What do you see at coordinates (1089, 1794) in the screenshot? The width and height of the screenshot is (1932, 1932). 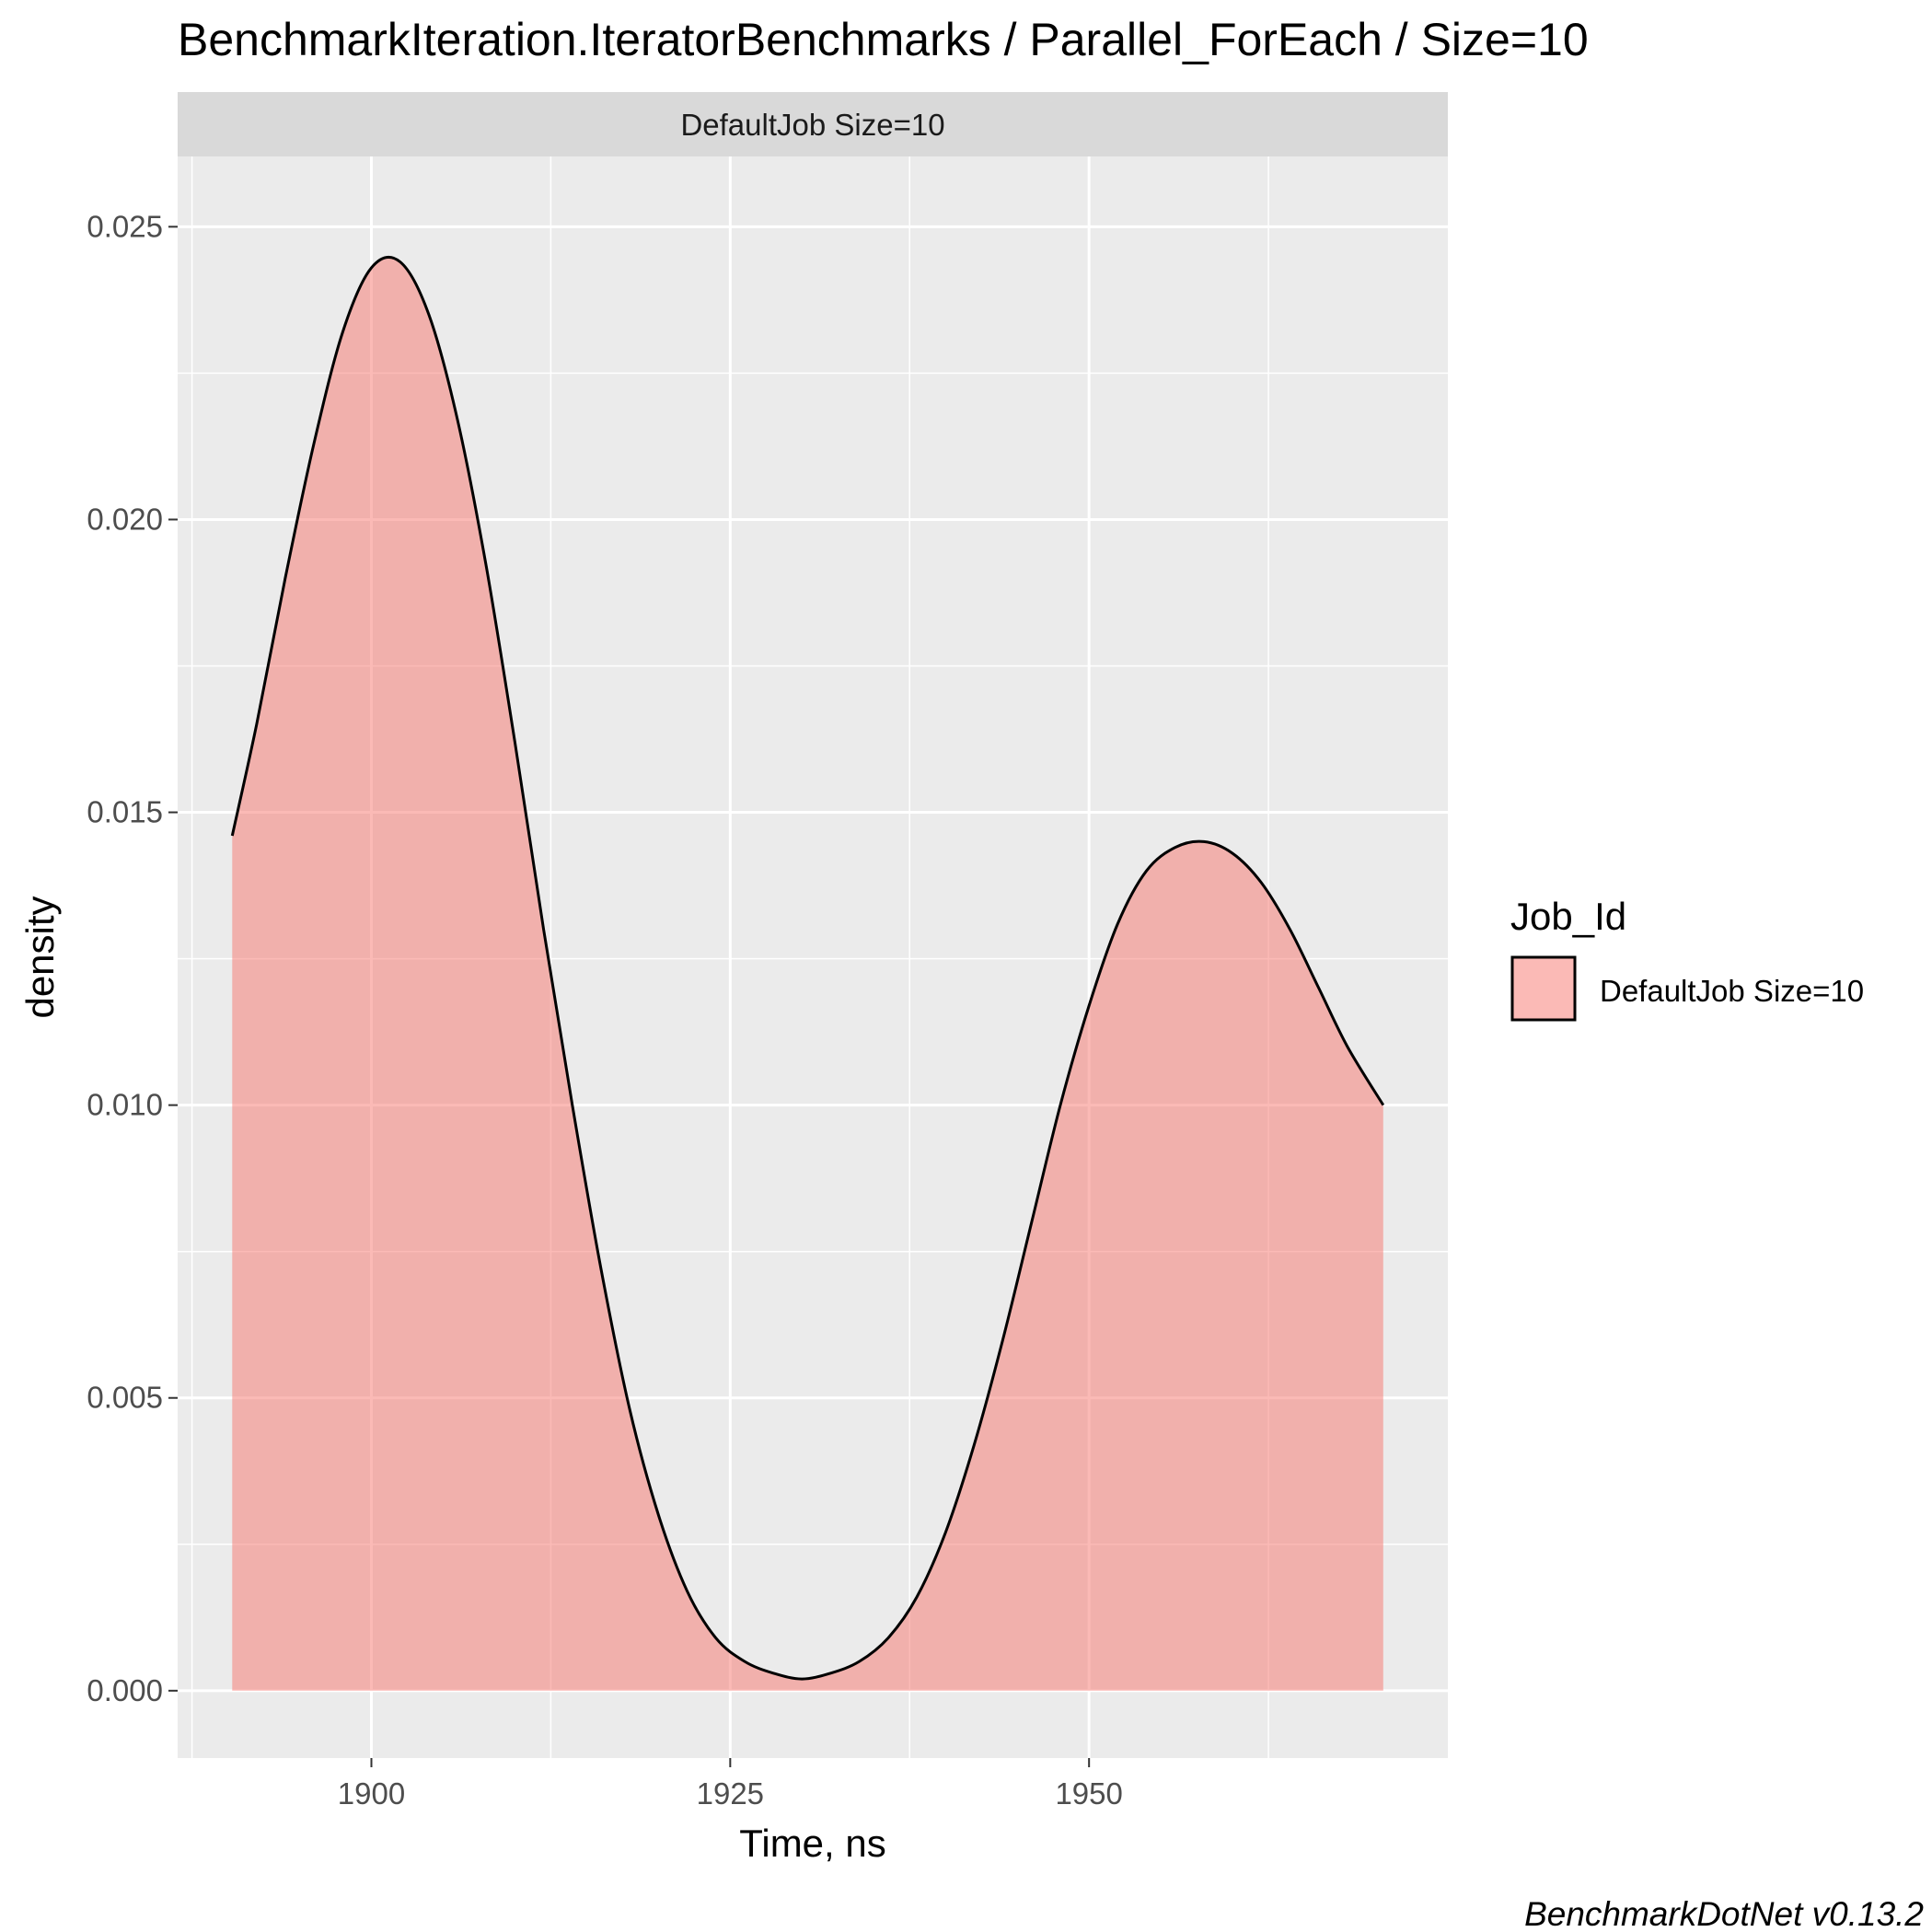 I see `x-tick-label: 1950` at bounding box center [1089, 1794].